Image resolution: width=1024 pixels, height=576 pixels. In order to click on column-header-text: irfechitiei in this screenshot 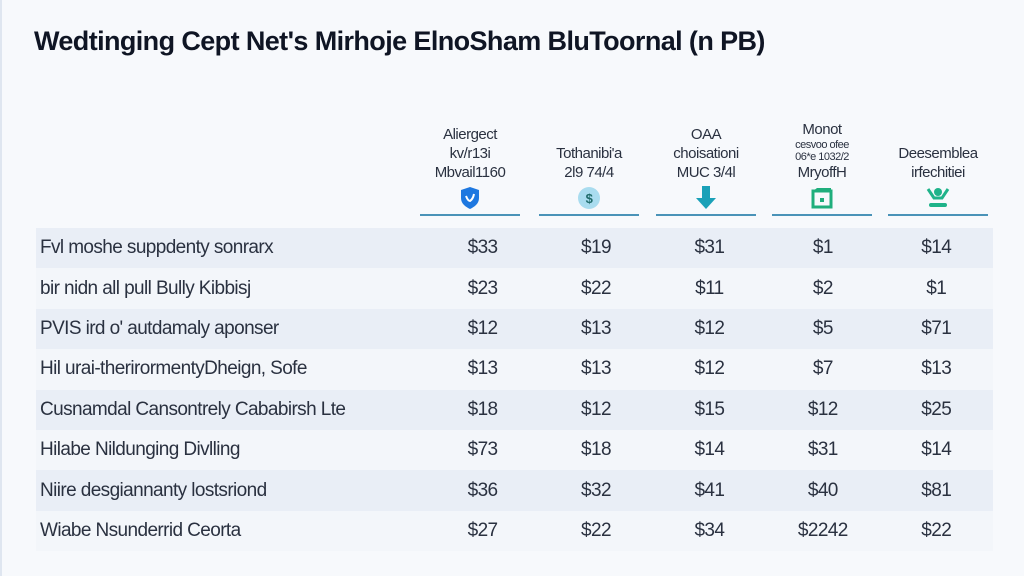, I will do `click(938, 172)`.